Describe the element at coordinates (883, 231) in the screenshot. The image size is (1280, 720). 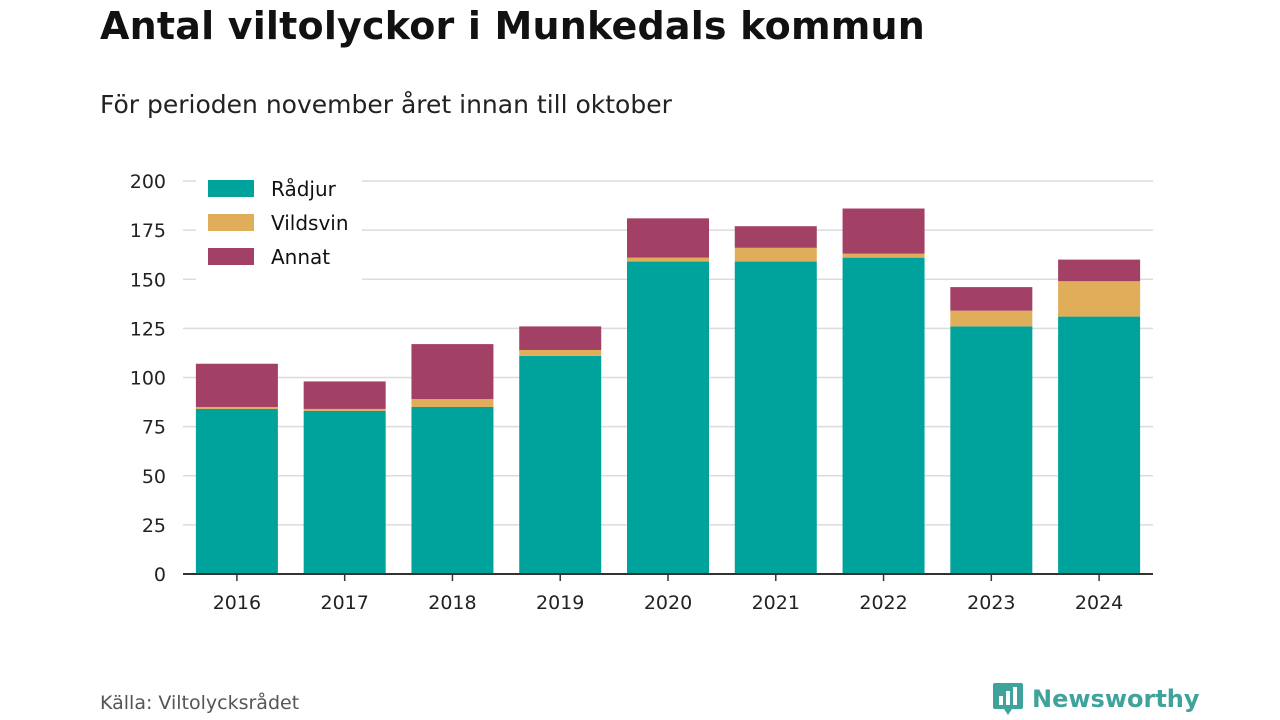
I see `bar-annat-2022` at that location.